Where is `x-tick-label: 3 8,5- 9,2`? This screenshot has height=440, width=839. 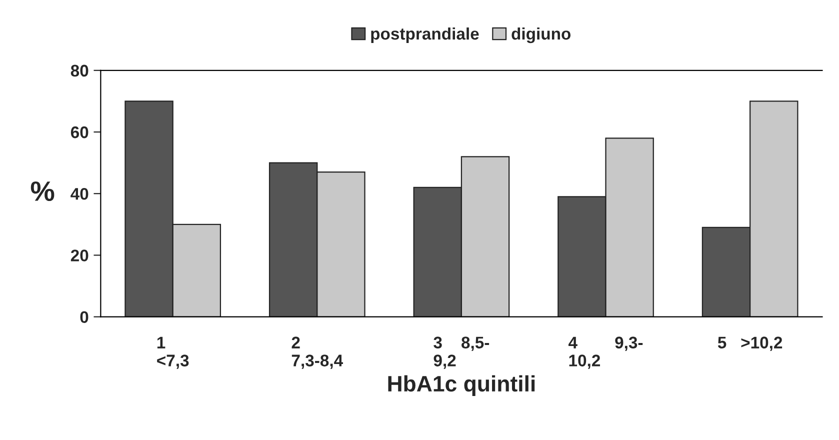
x-tick-label: 3 8,5- 9,2 is located at coordinates (462, 352).